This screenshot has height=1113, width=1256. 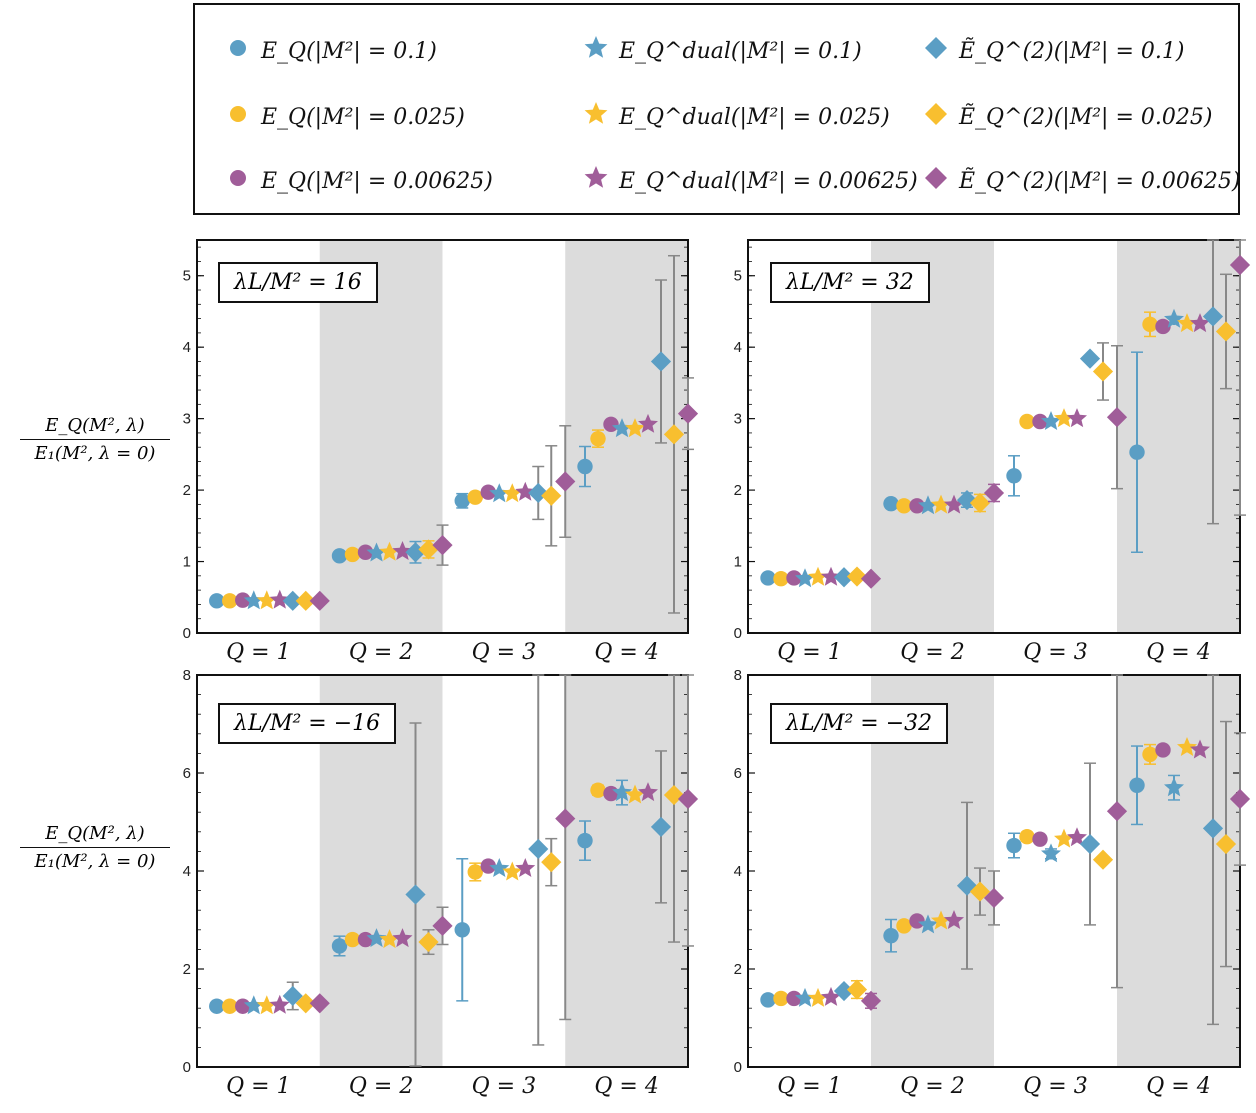 What do you see at coordinates (809, 1086) in the screenshot?
I see `x-category-label: Q = 1` at bounding box center [809, 1086].